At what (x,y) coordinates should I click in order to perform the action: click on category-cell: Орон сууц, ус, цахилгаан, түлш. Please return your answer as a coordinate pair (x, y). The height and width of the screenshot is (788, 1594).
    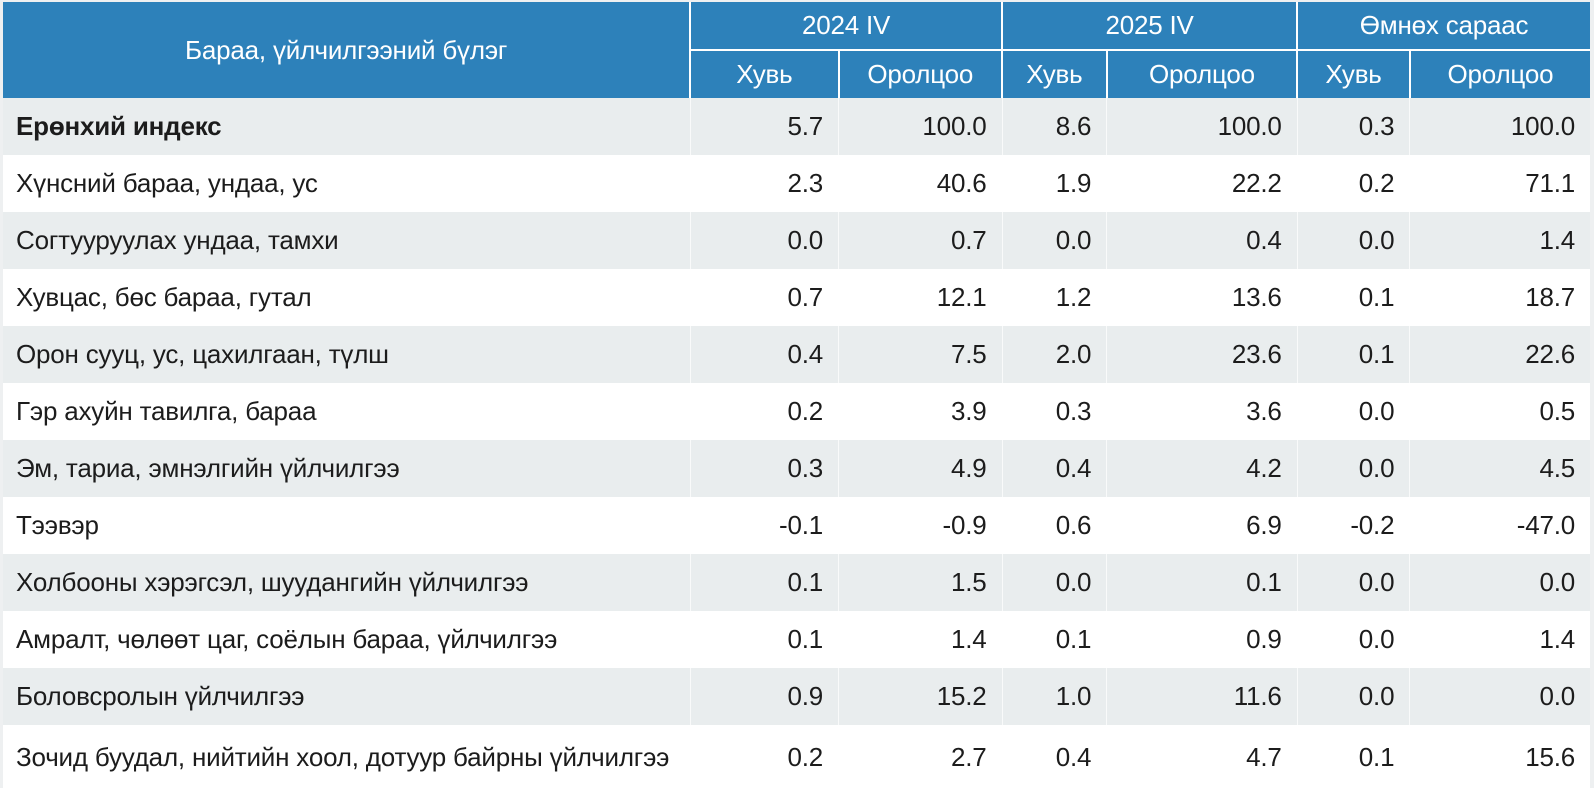
    Looking at the image, I should click on (347, 354).